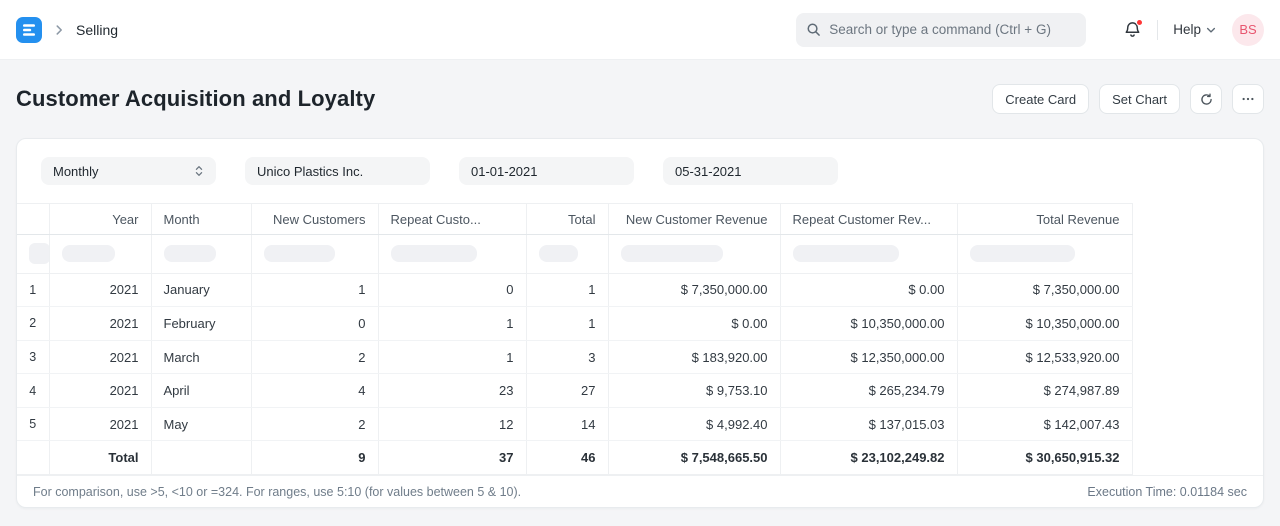 This screenshot has height=526, width=1280. What do you see at coordinates (1045, 357) in the screenshot?
I see `cell-total-revenue: $ 12,533,920.00` at bounding box center [1045, 357].